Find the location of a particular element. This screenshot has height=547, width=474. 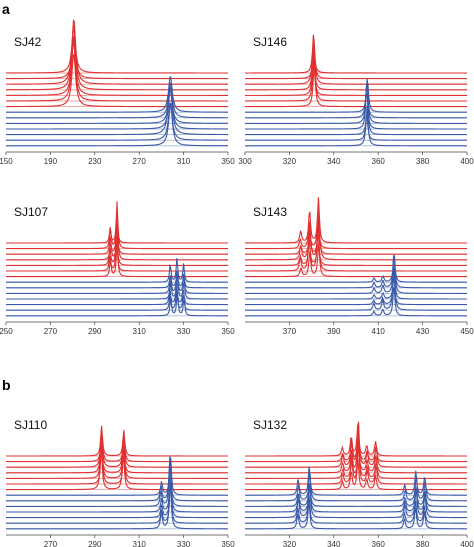

panel-title: SJ146 is located at coordinates (270, 42).